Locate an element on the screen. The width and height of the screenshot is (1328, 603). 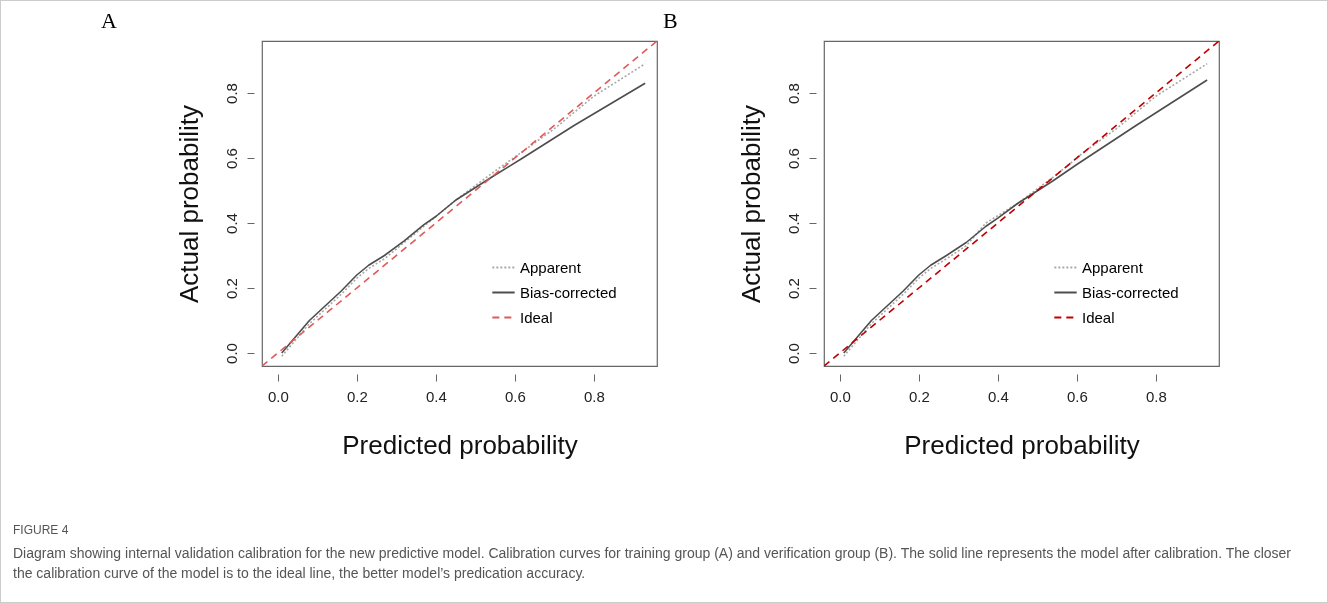
chart-title: B is located at coordinates (670, 20).